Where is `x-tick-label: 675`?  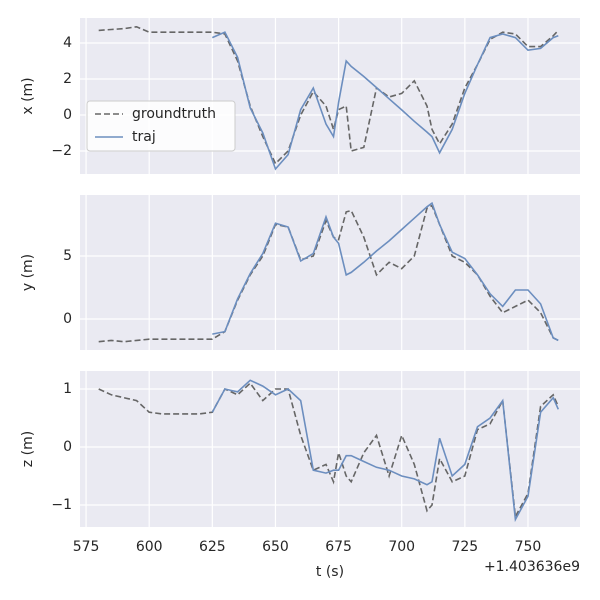
x-tick-label: 675 is located at coordinates (338, 547).